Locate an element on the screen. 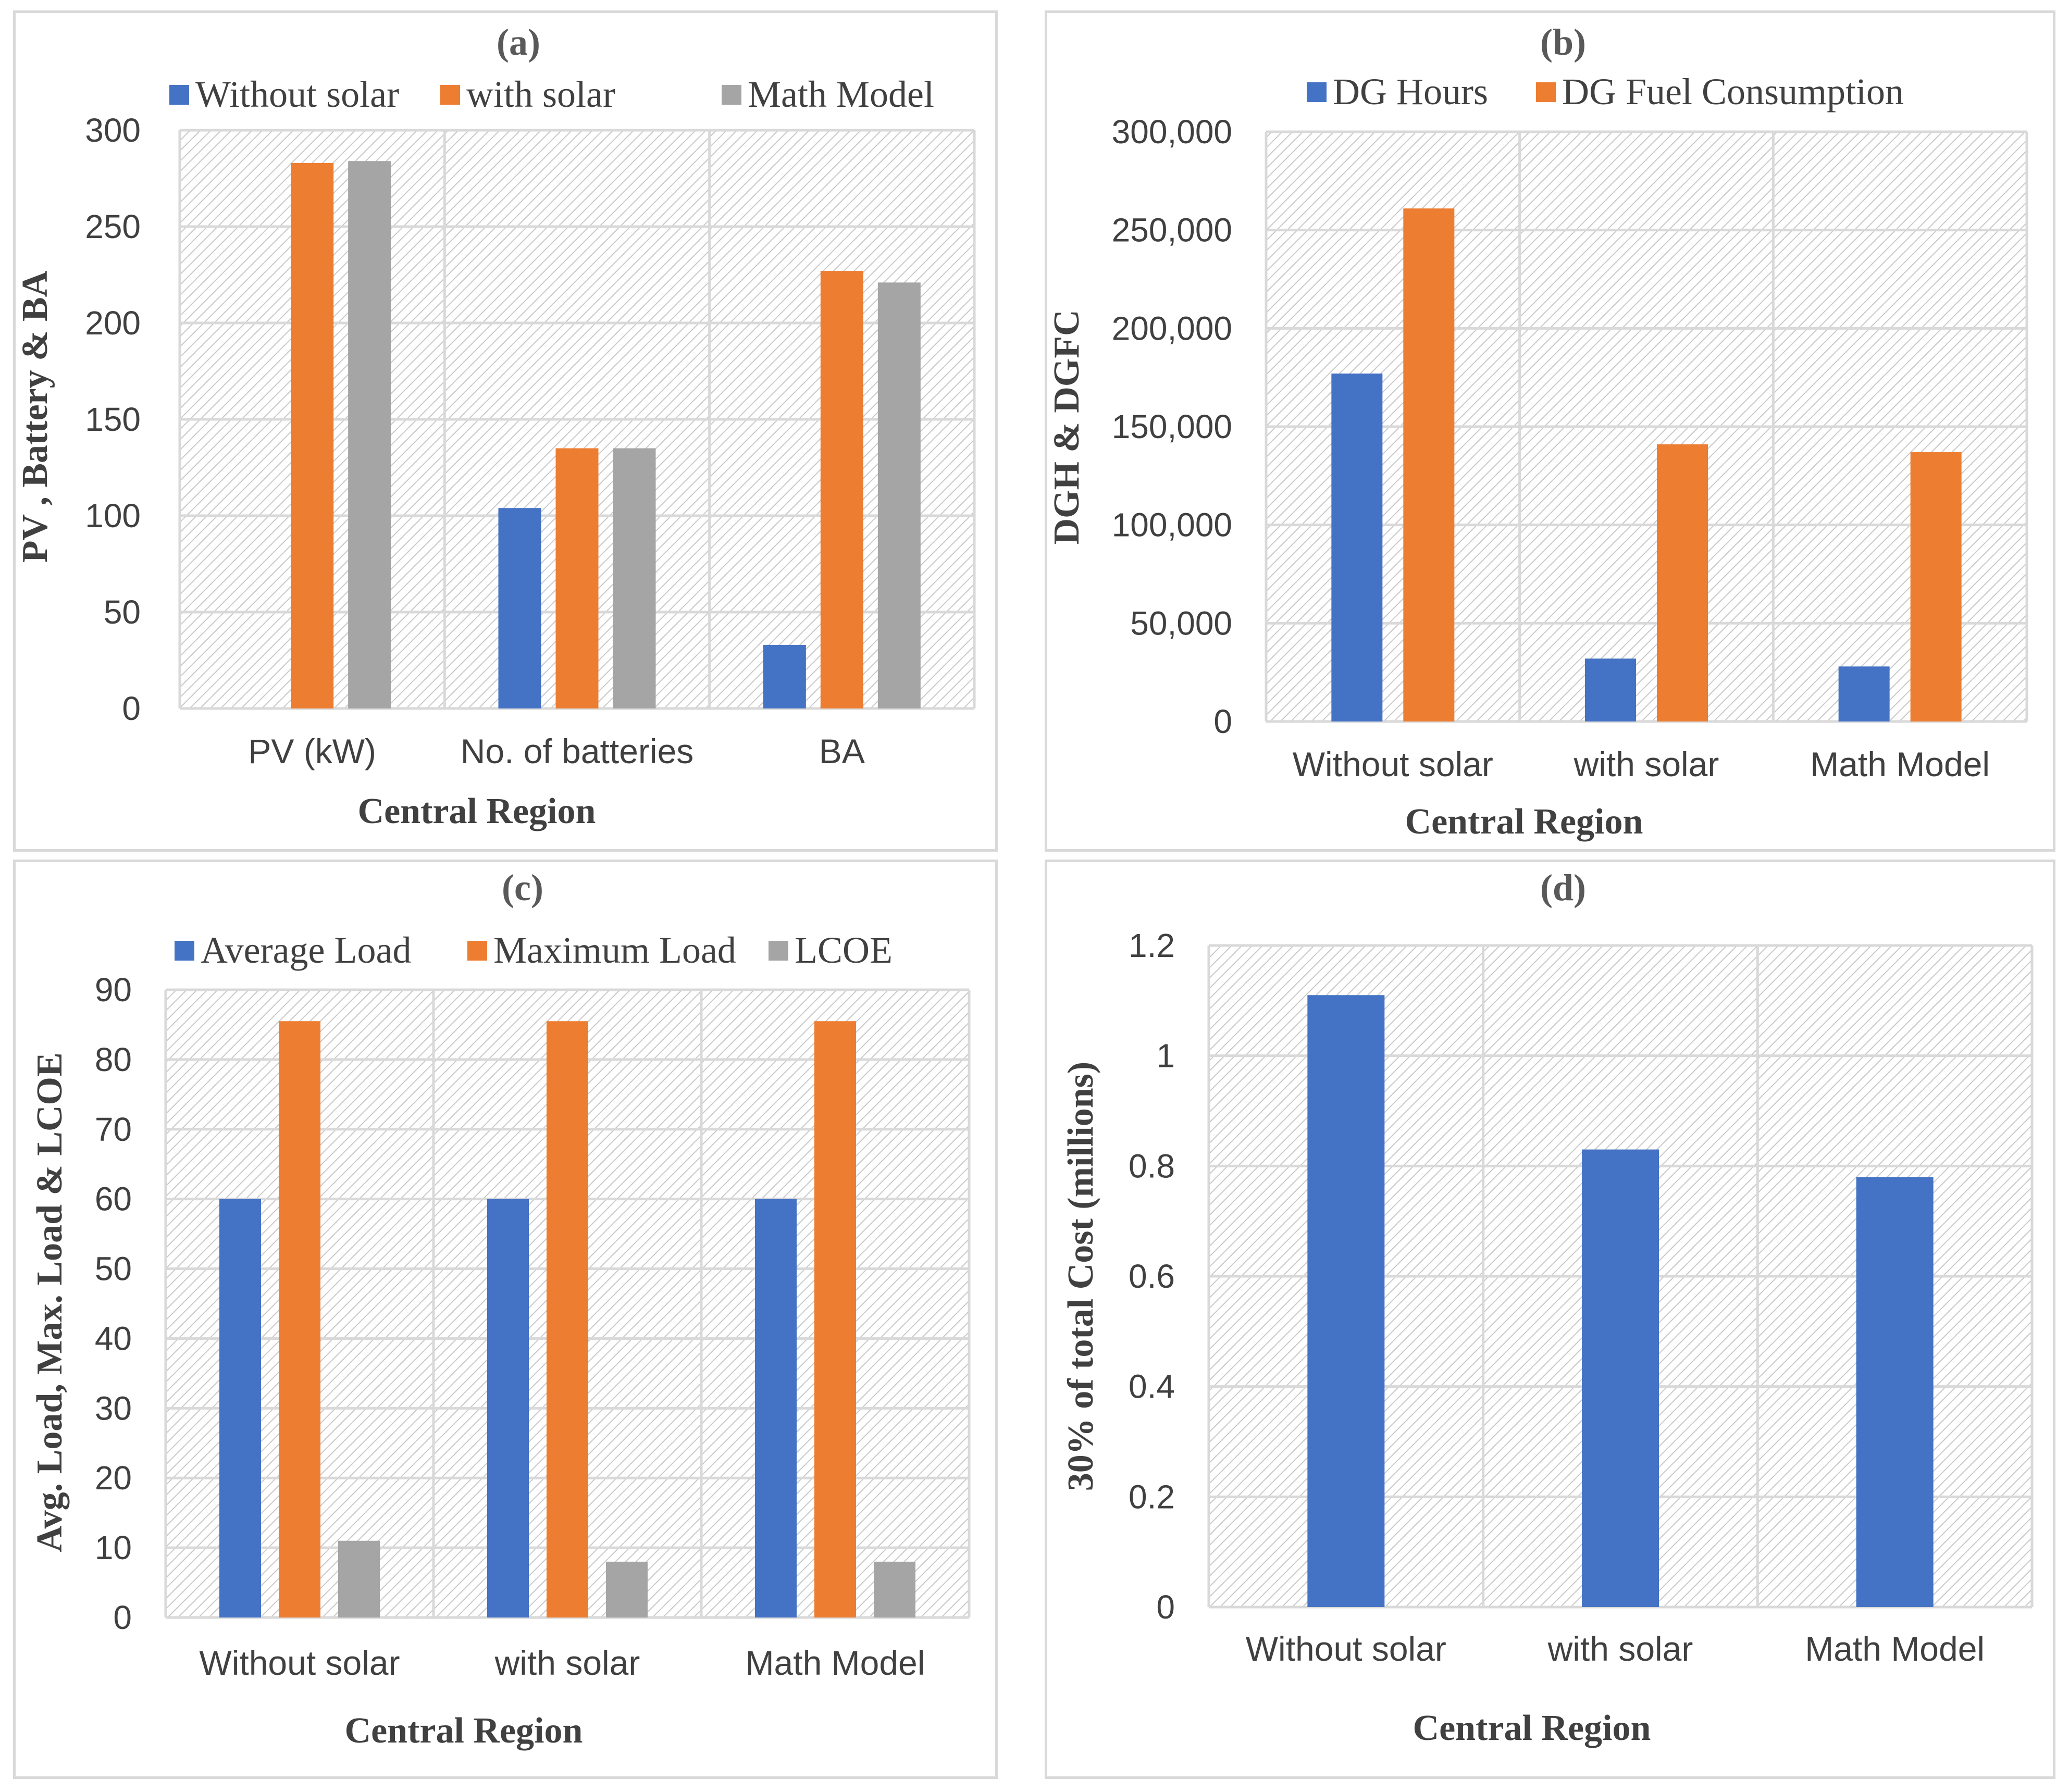  x-tick-label-d: Math Model is located at coordinates (1895, 1648).